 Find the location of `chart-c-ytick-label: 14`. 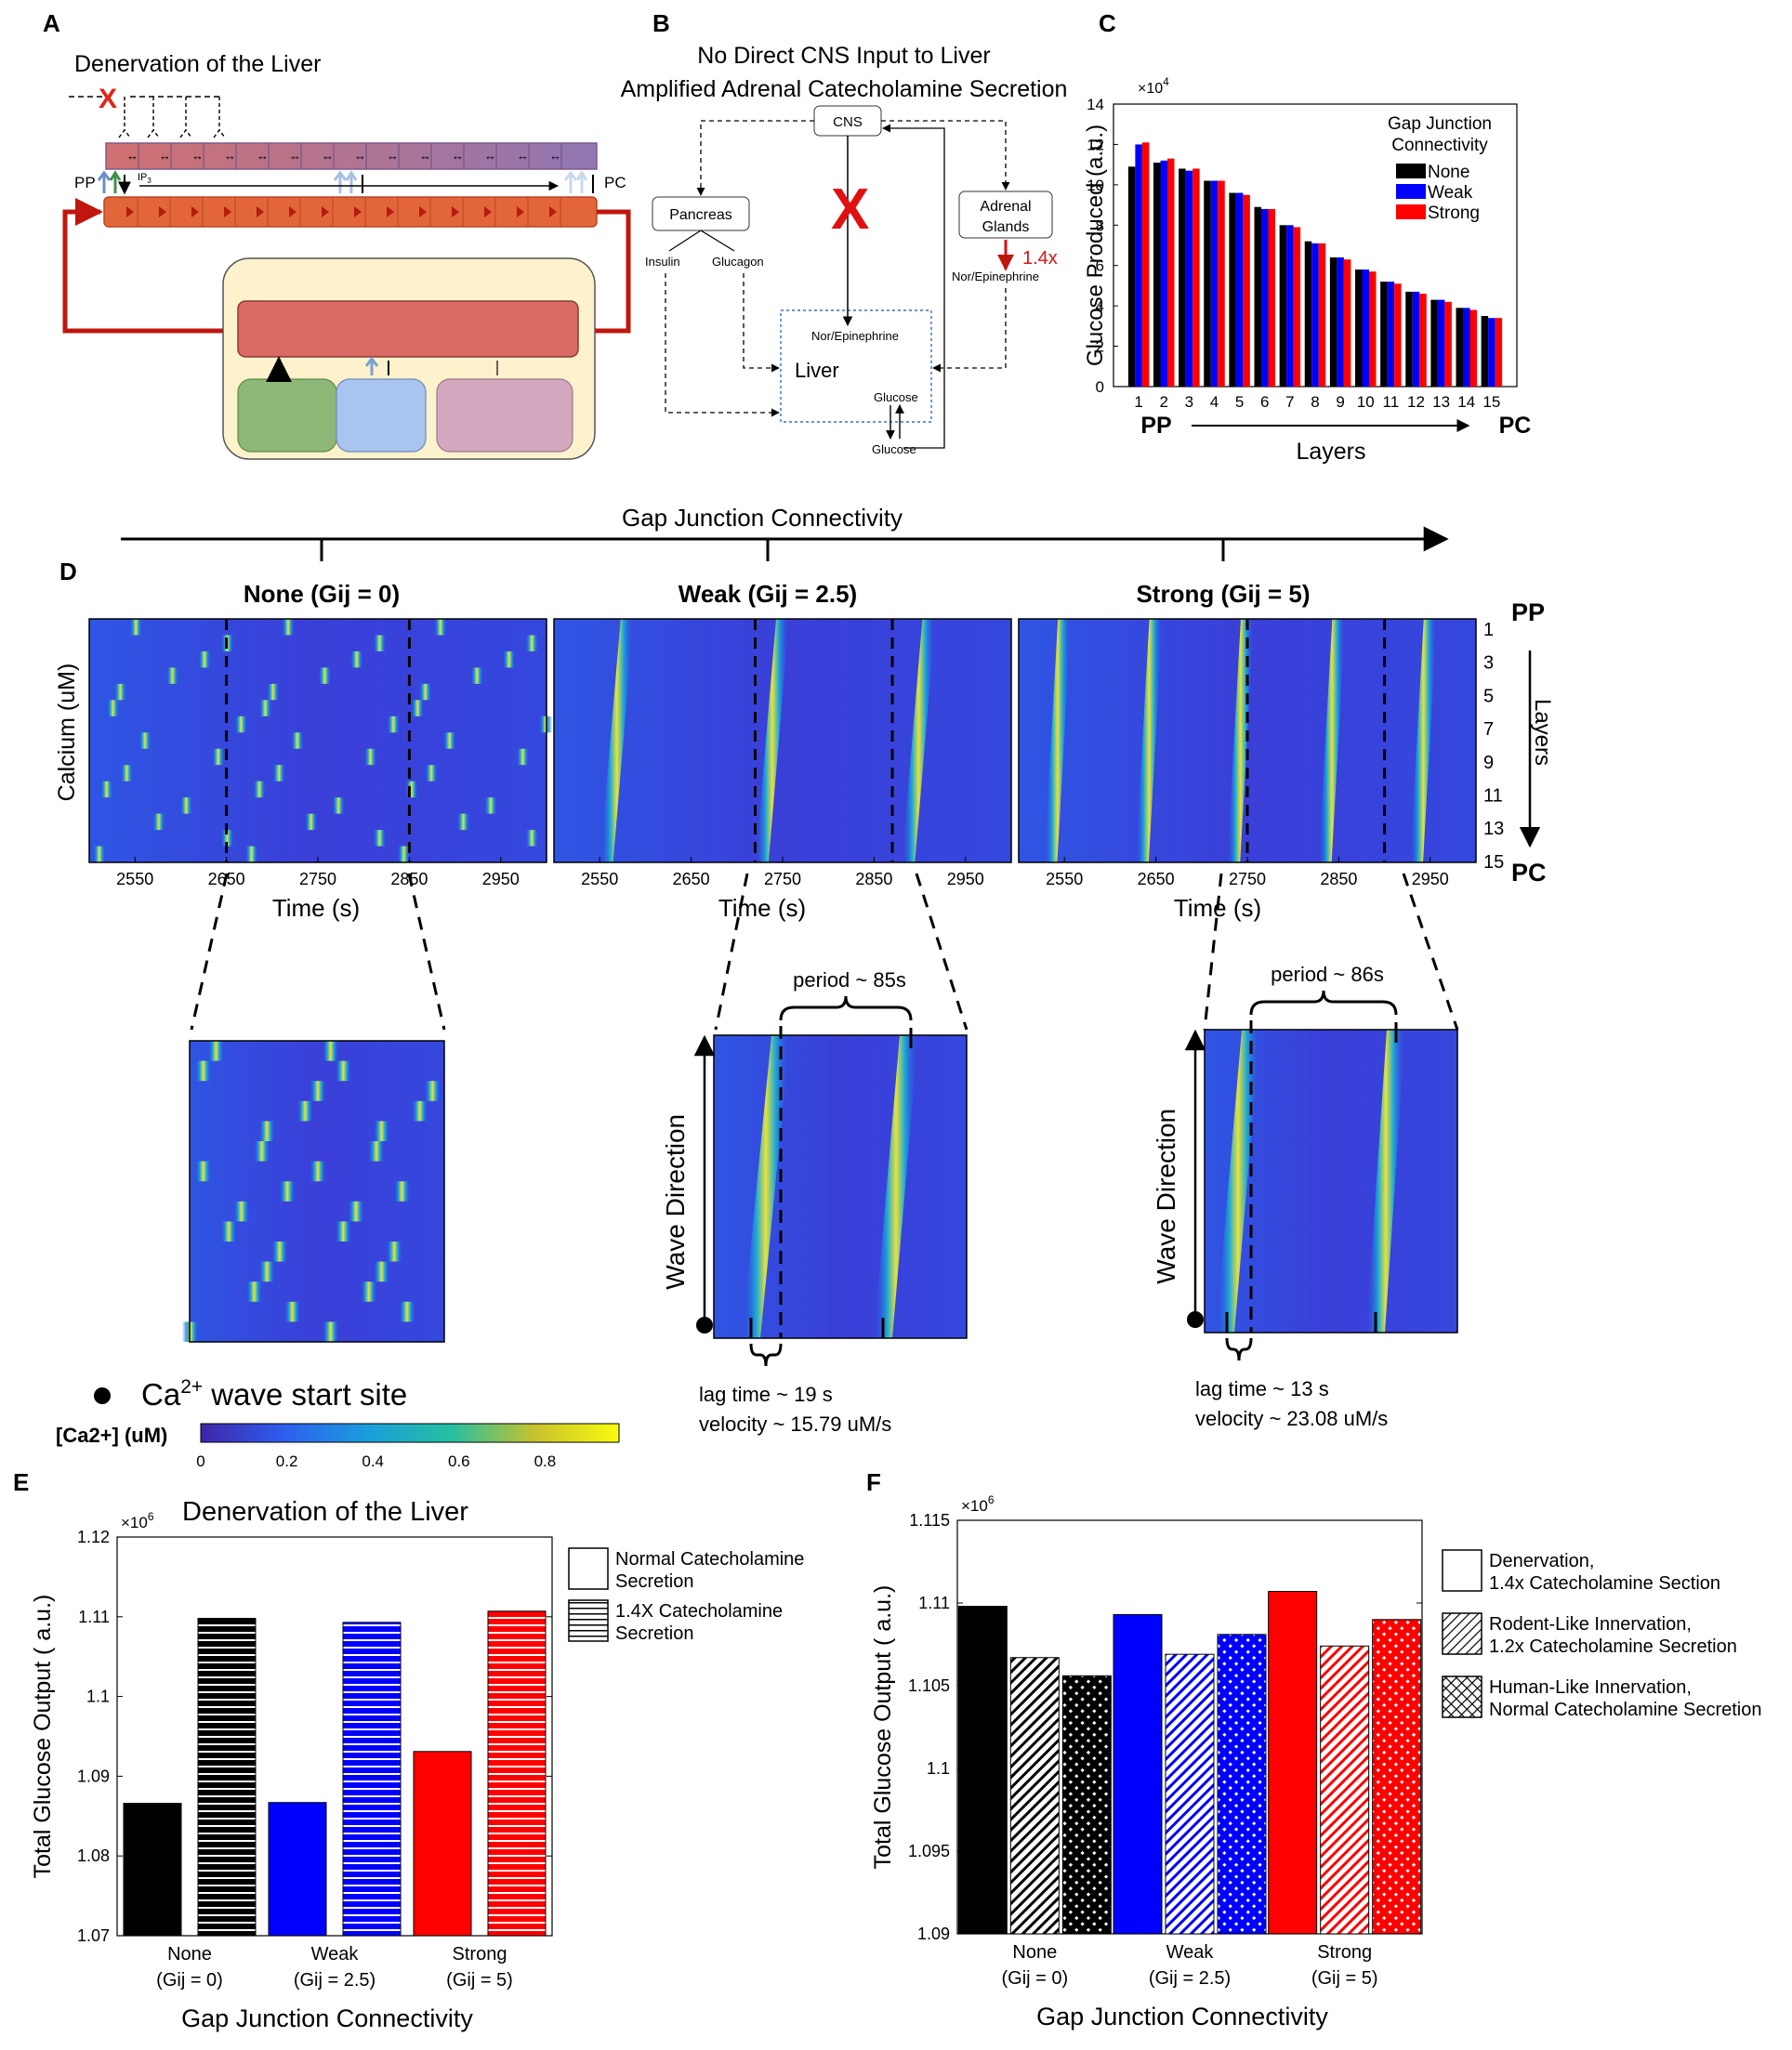

chart-c-ytick-label: 14 is located at coordinates (1095, 104).